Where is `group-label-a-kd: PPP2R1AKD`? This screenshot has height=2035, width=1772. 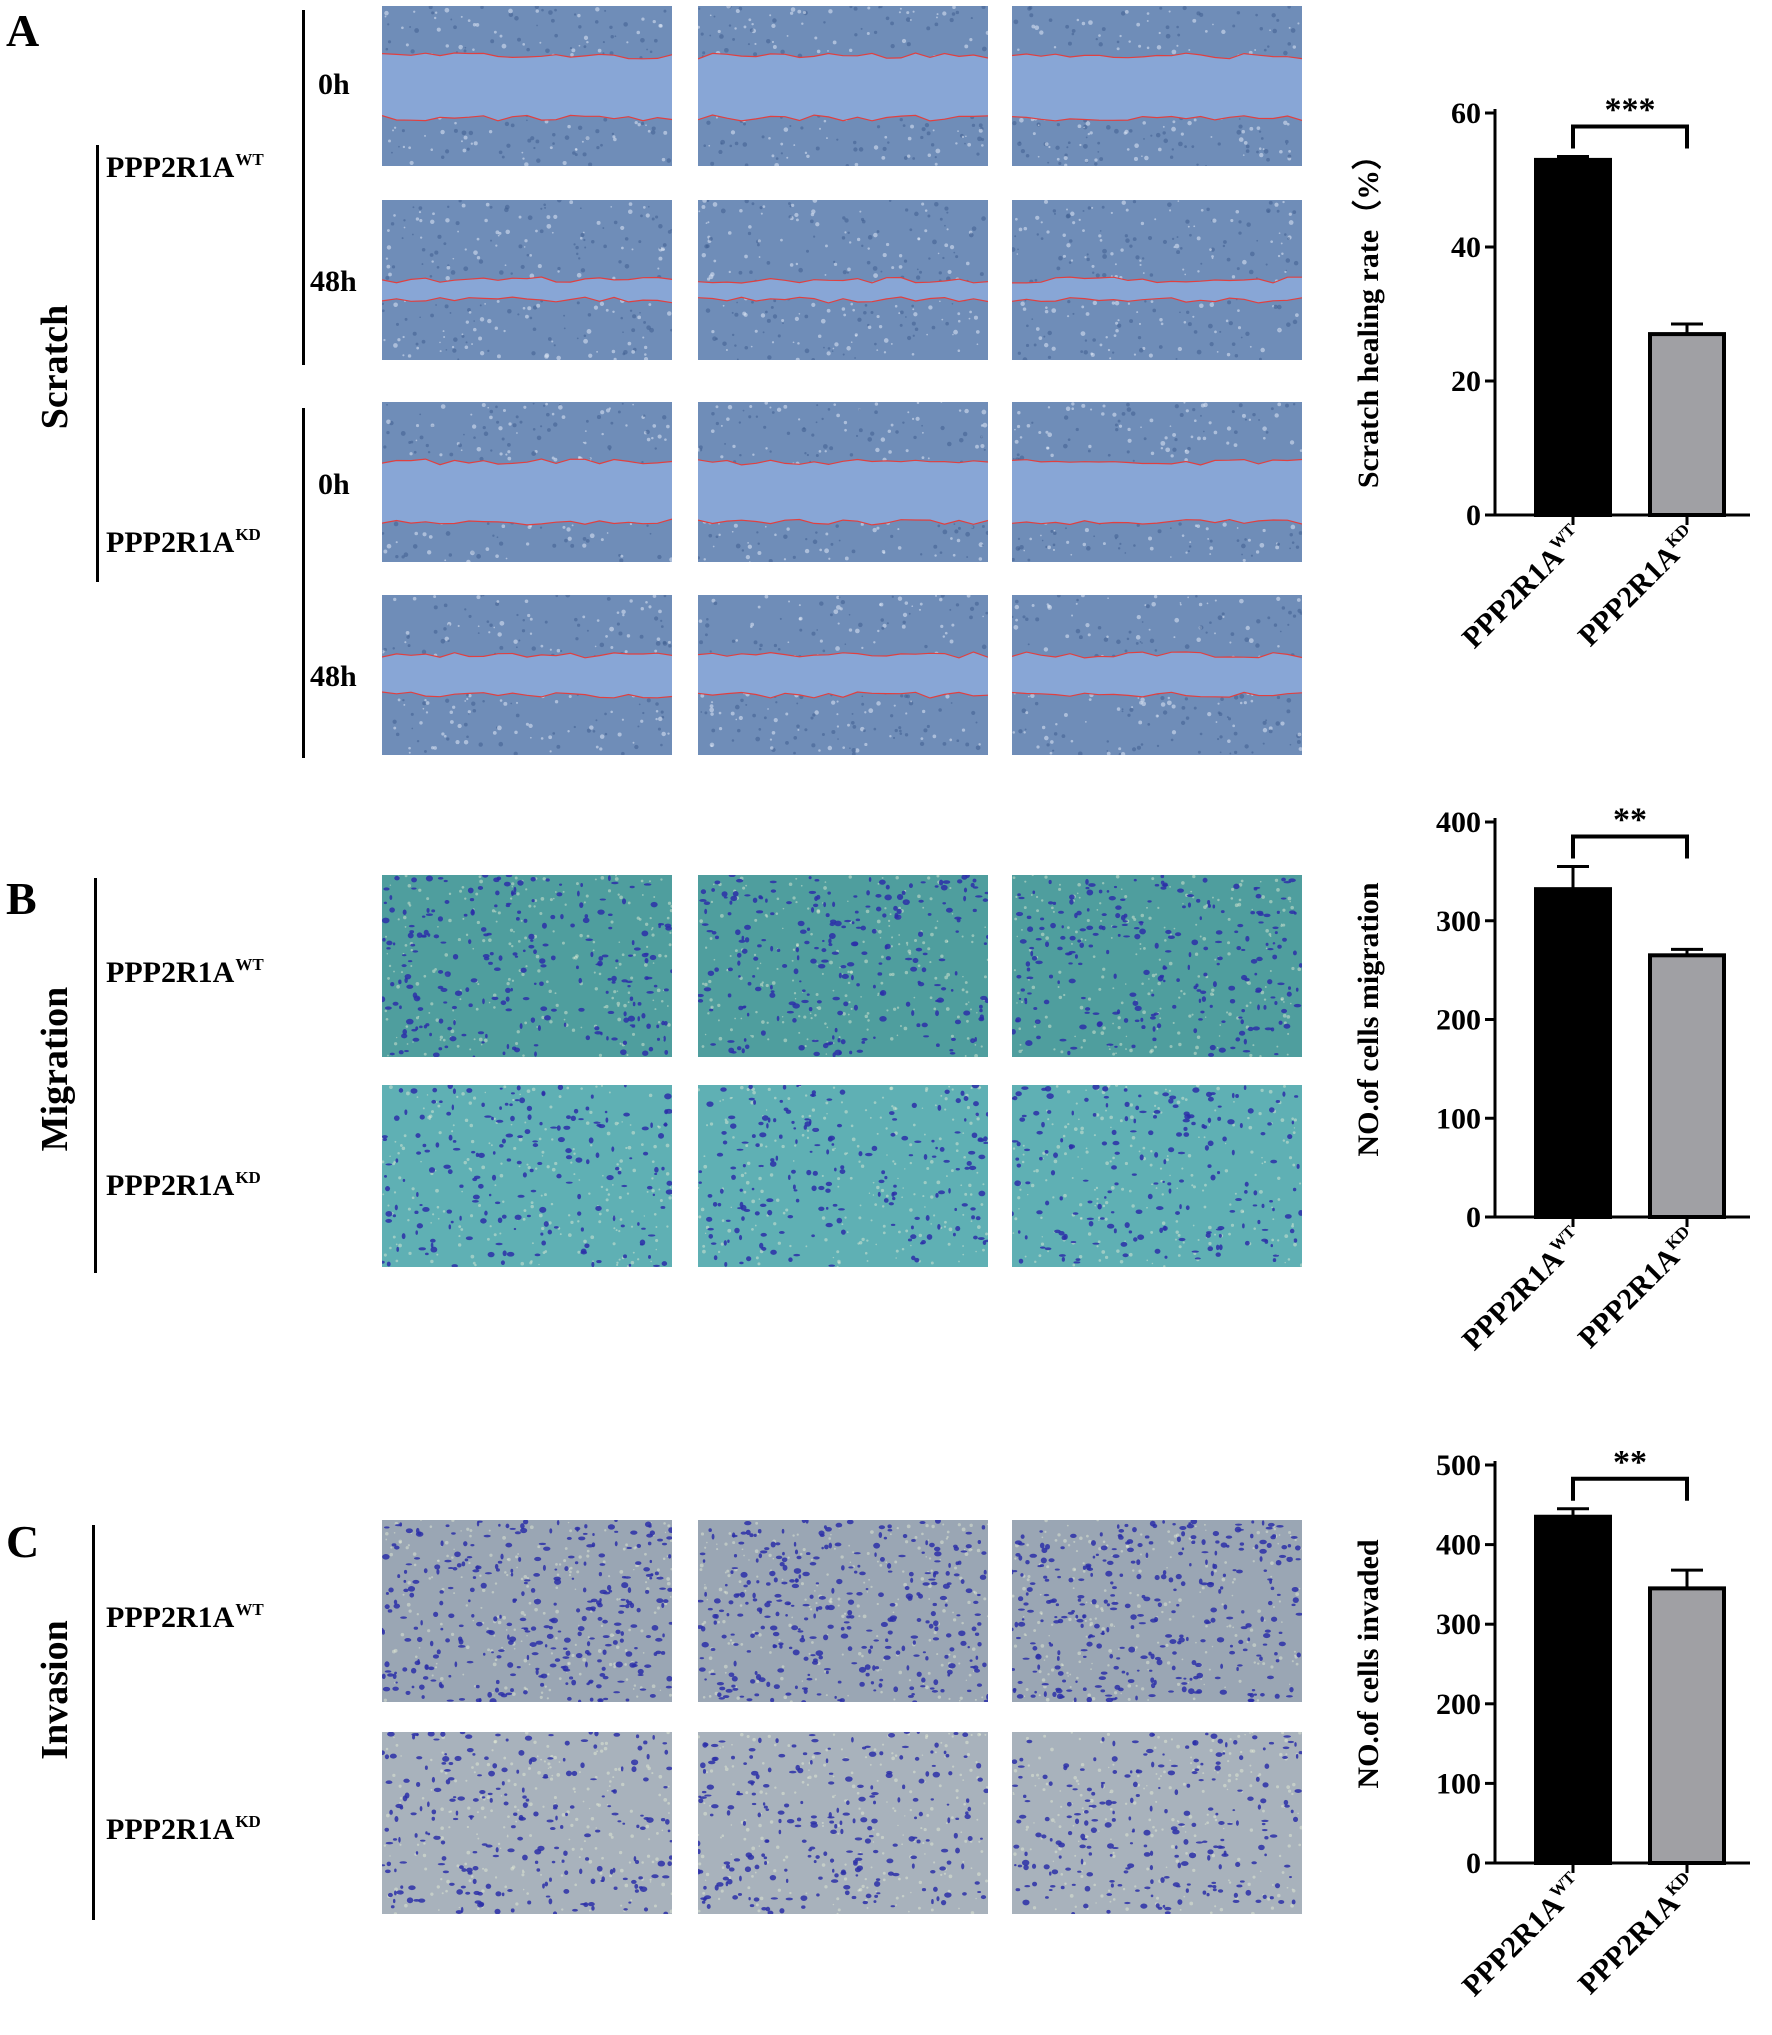
group-label-a-kd: PPP2R1AKD is located at coordinates (183, 542).